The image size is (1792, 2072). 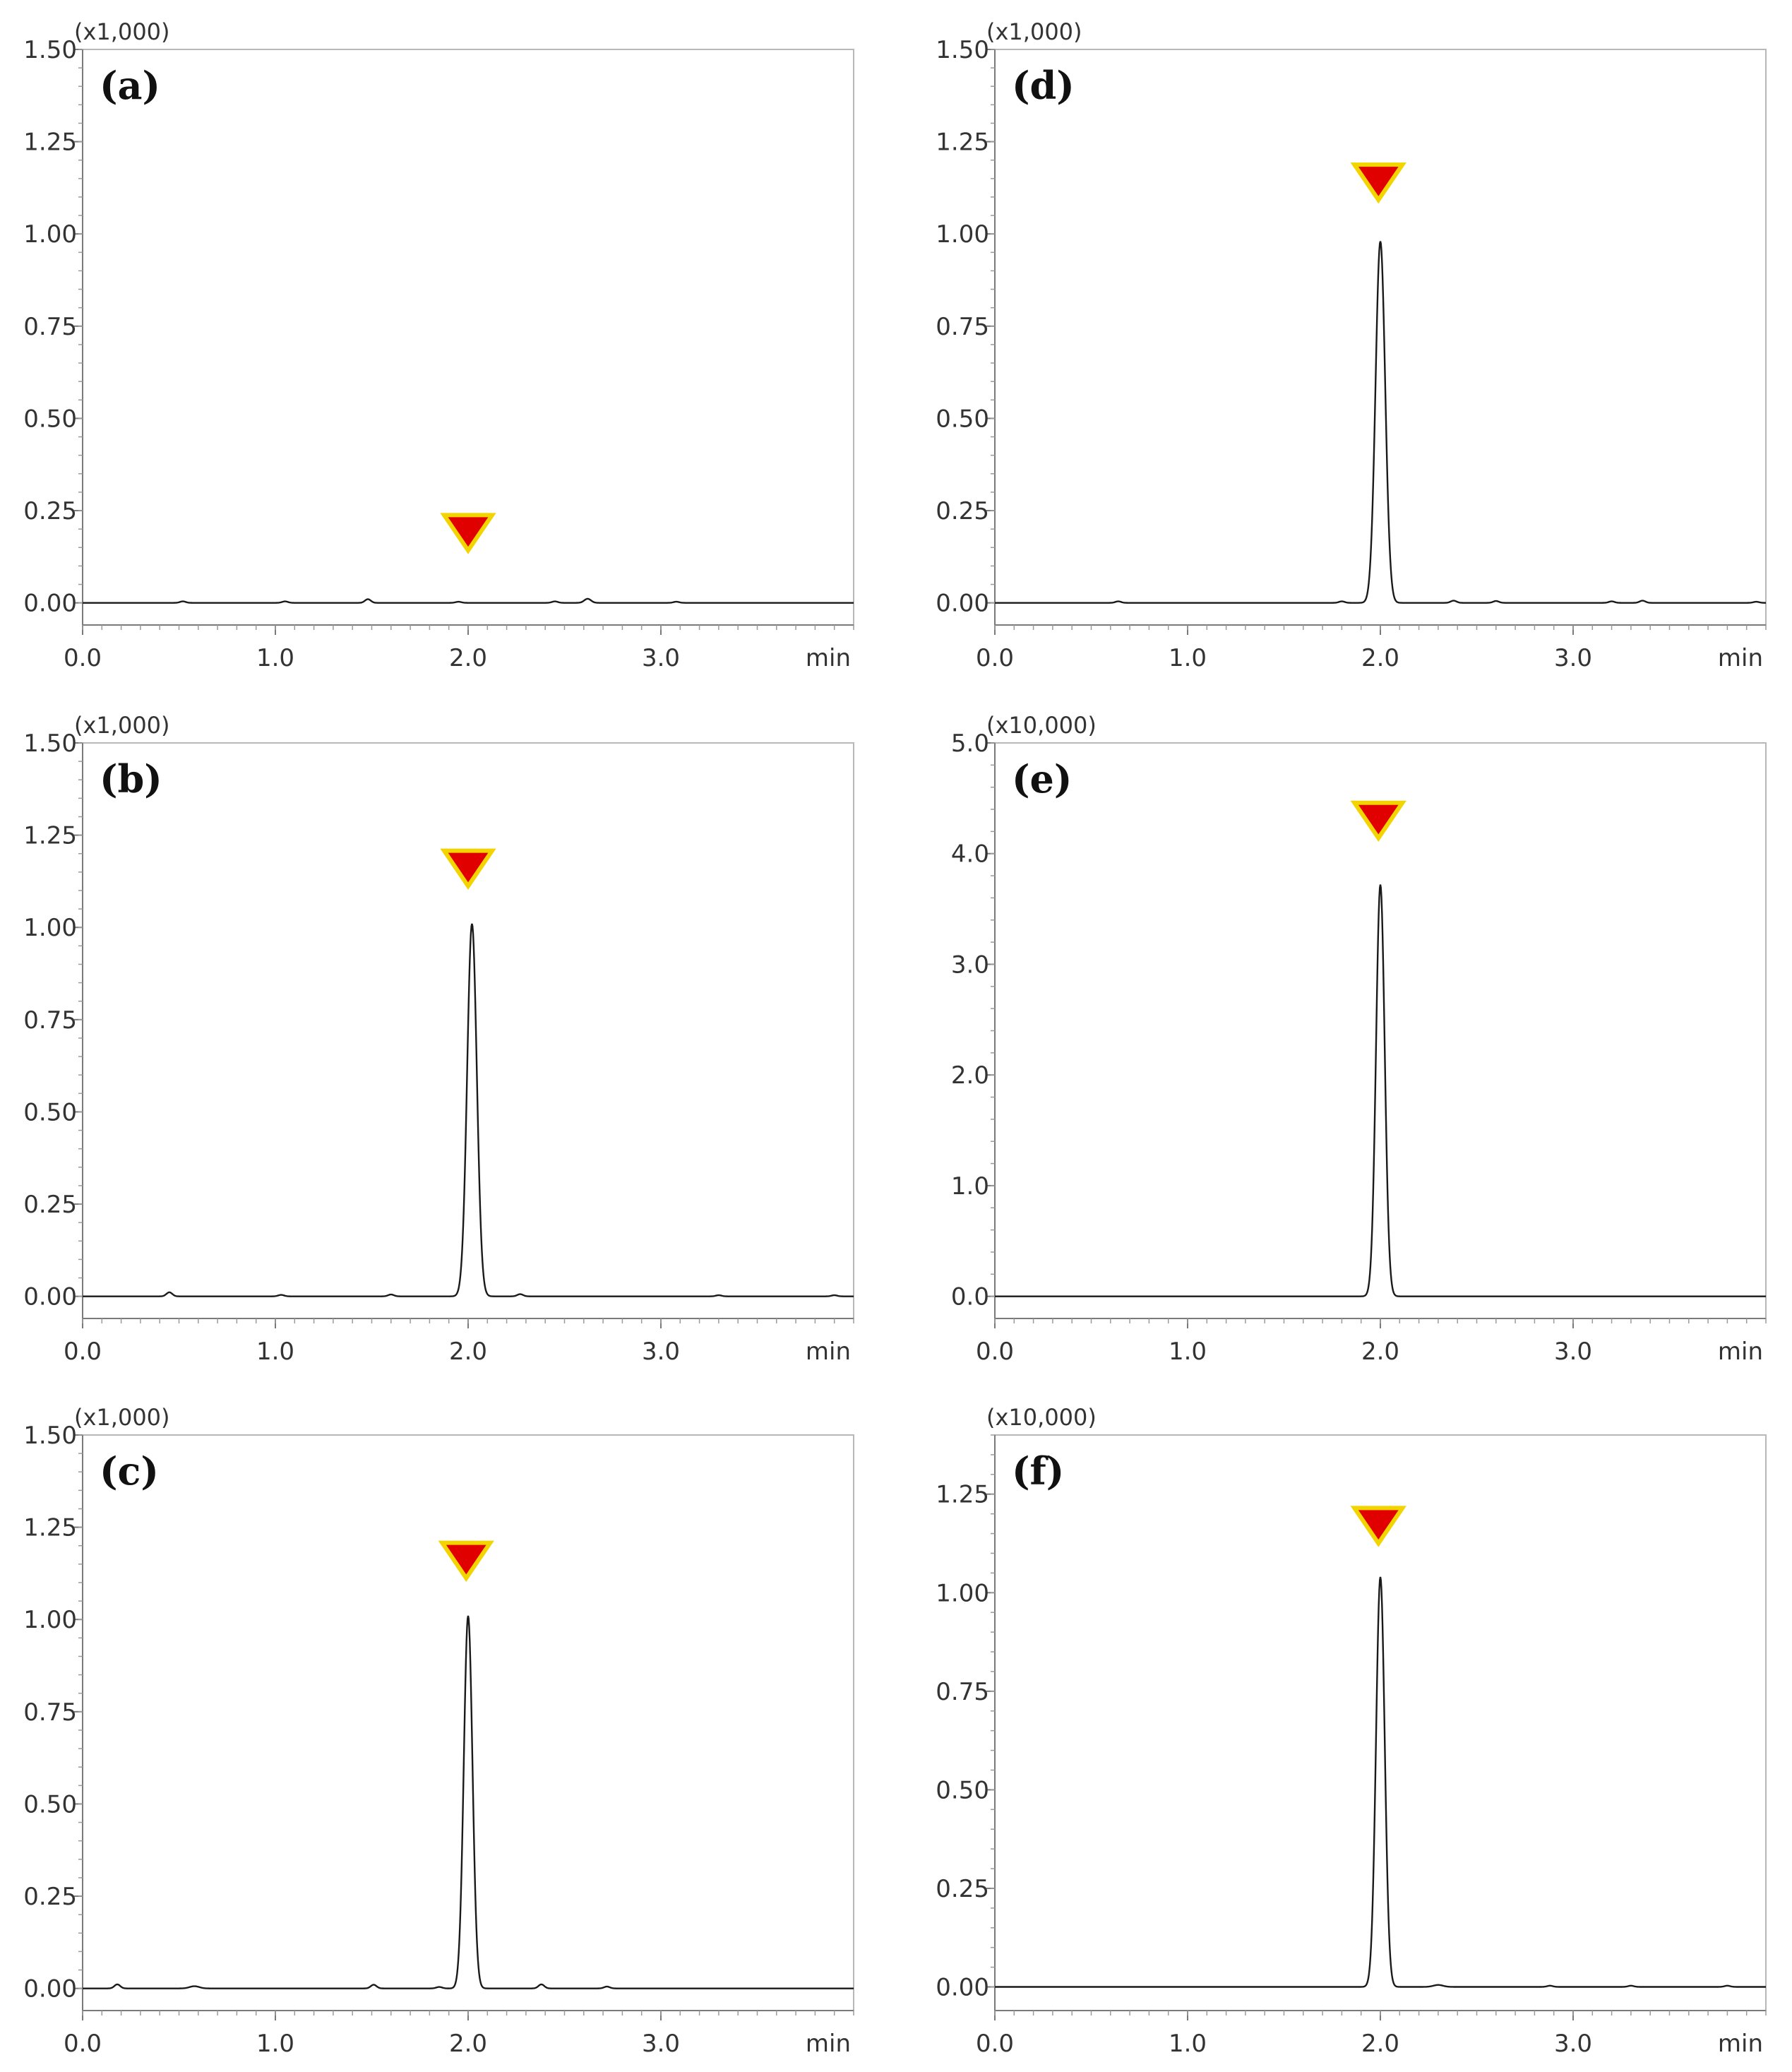 What do you see at coordinates (131, 779) in the screenshot?
I see `panel-label: (b)` at bounding box center [131, 779].